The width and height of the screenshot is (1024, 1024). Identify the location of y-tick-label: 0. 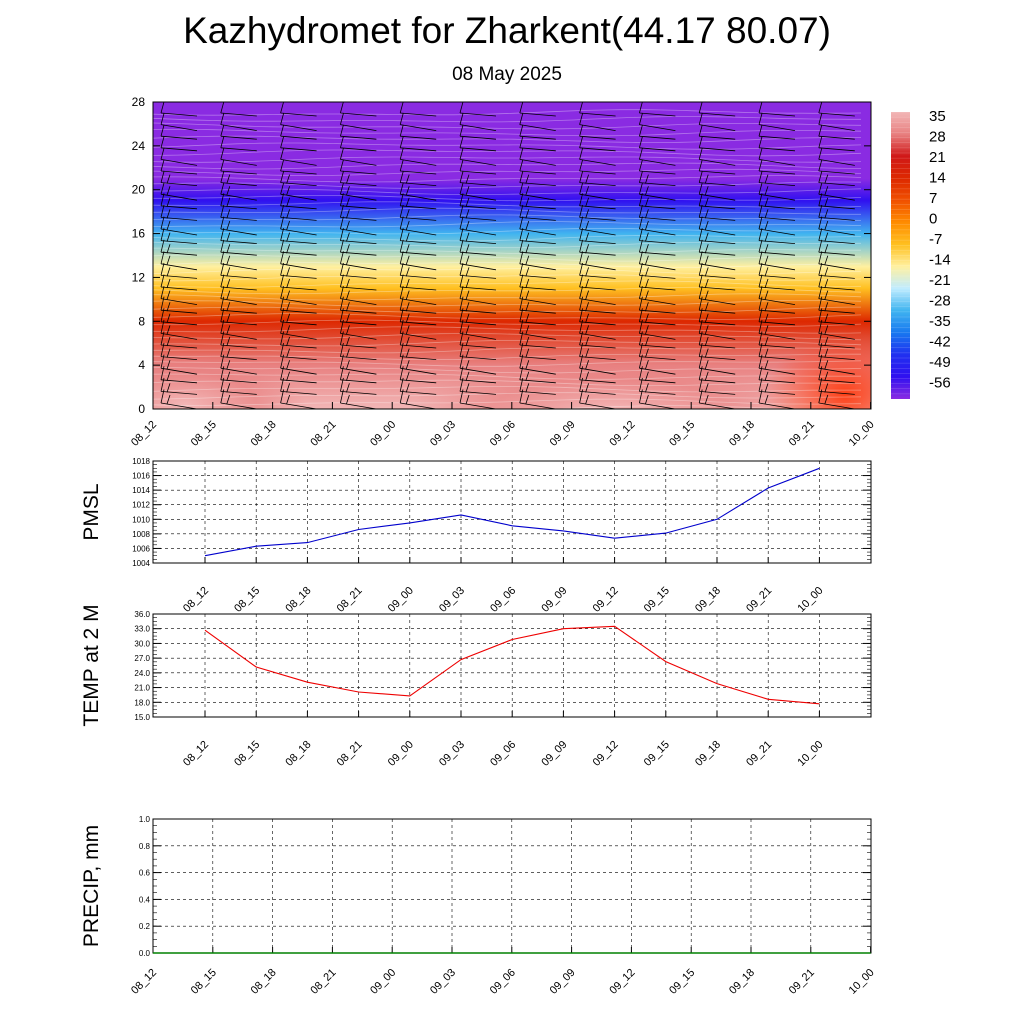
(141, 409).